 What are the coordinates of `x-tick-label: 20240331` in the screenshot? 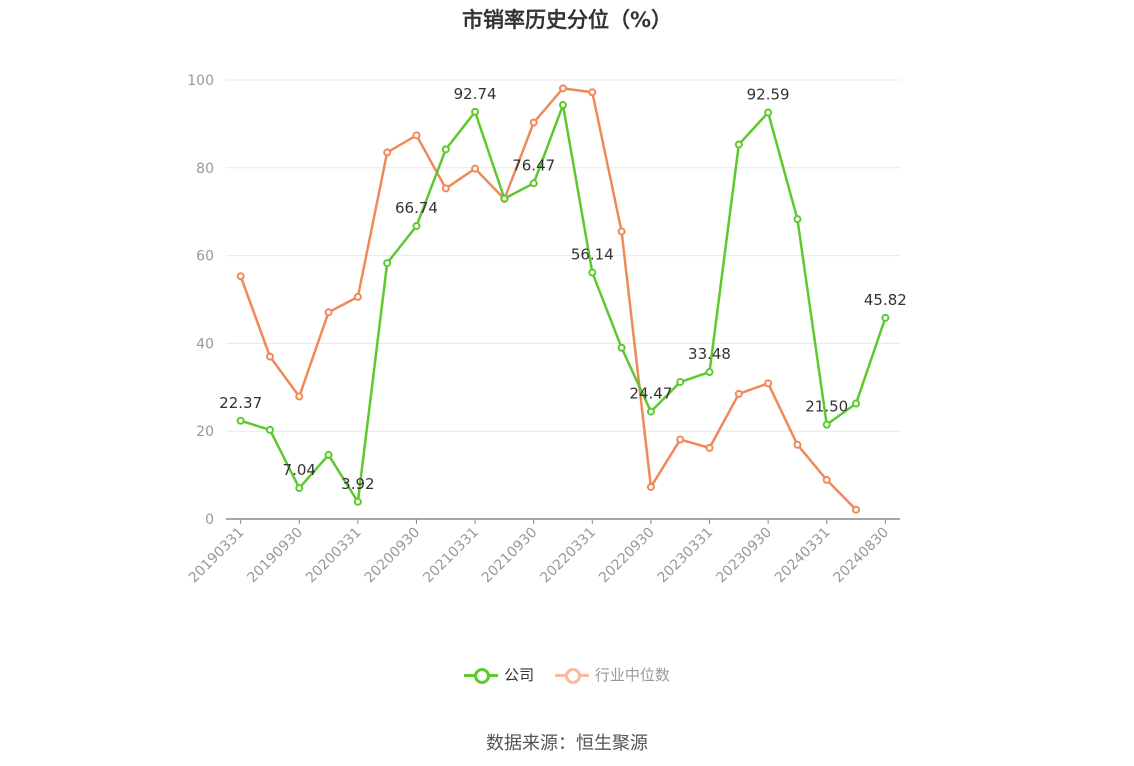 It's located at (803, 556).